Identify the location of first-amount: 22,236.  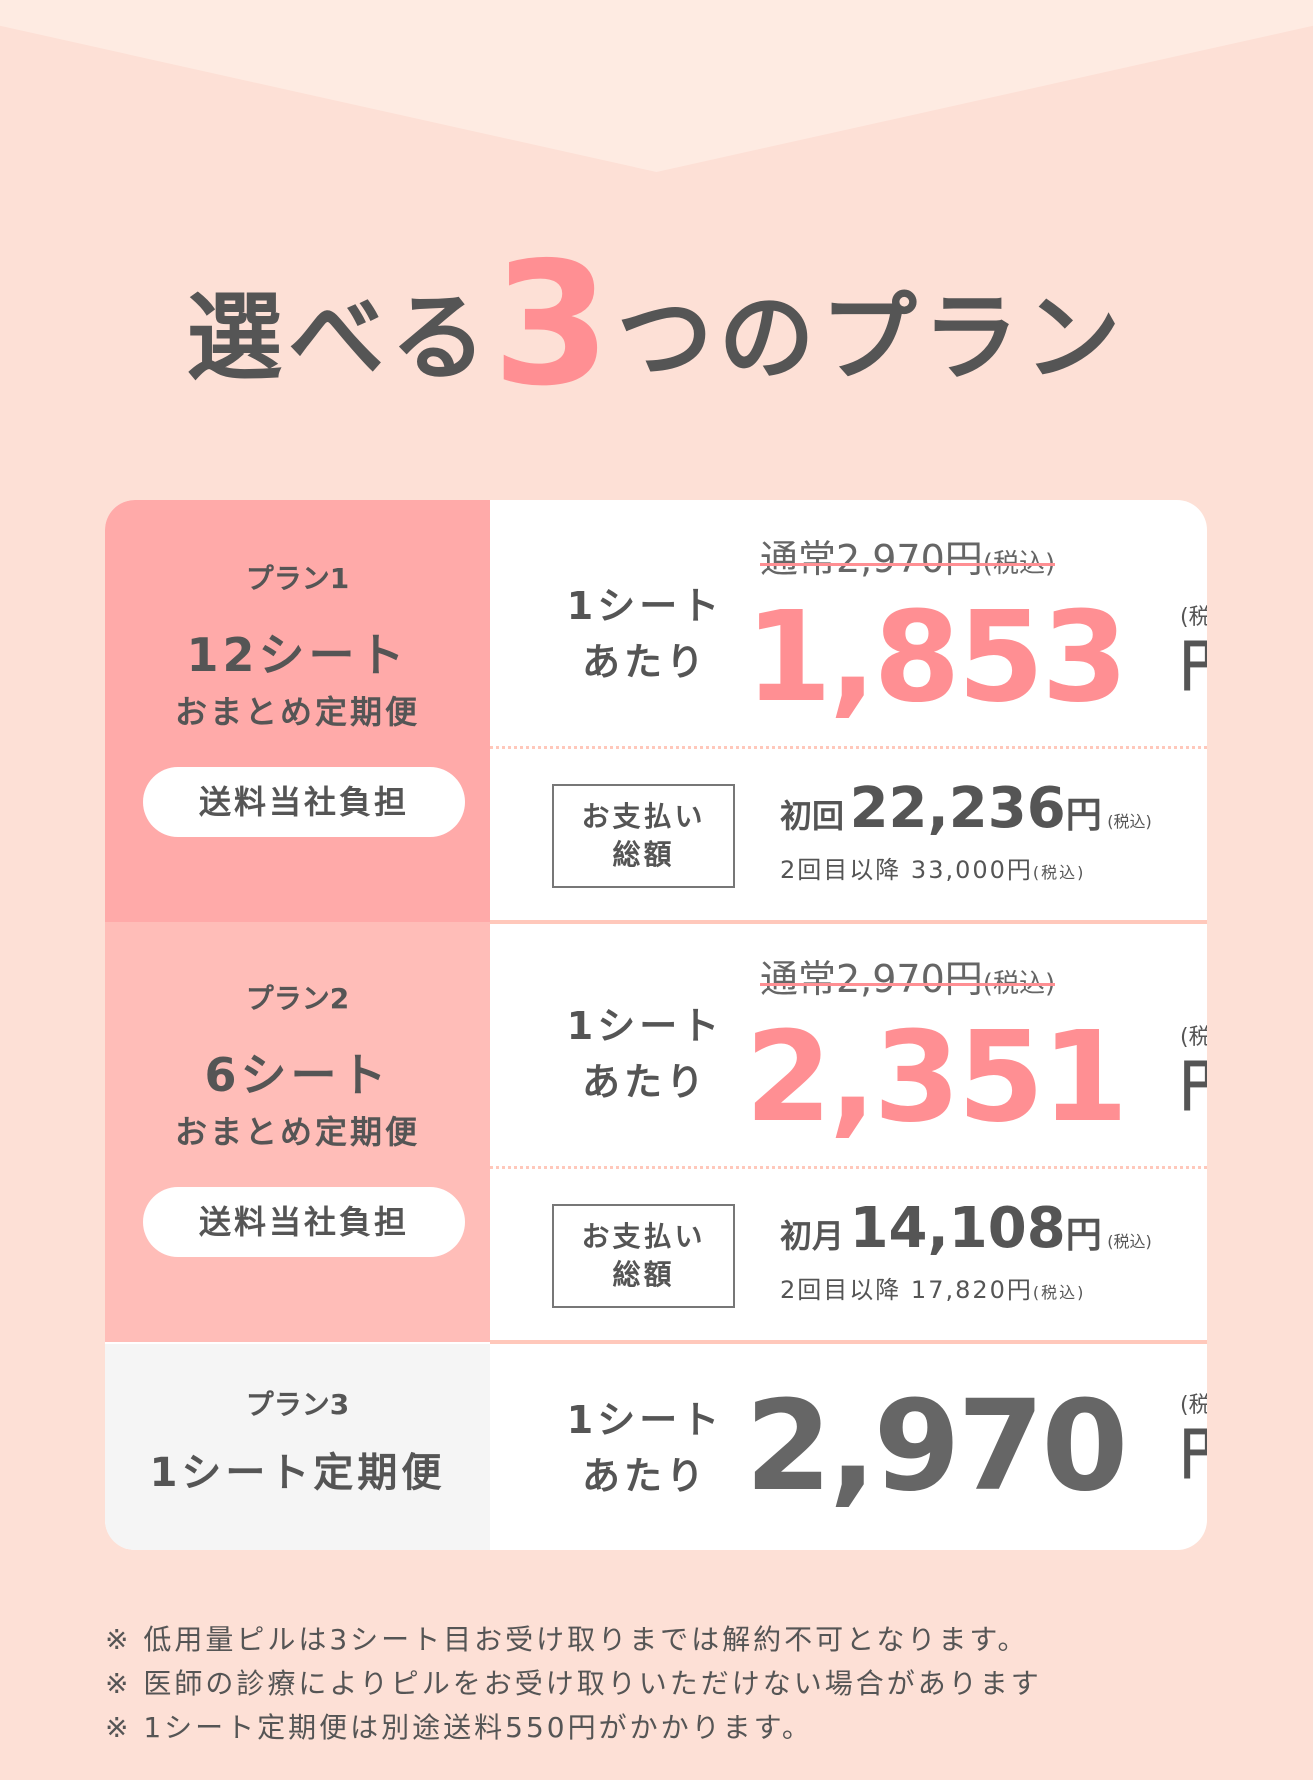
(957, 808).